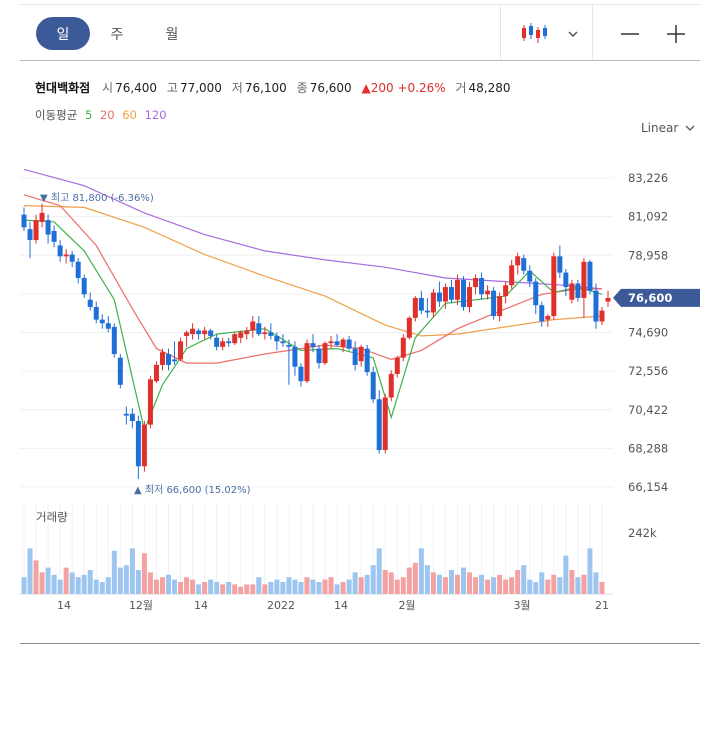  Describe the element at coordinates (172, 34) in the screenshot. I see `tab-monthly: 월` at that location.